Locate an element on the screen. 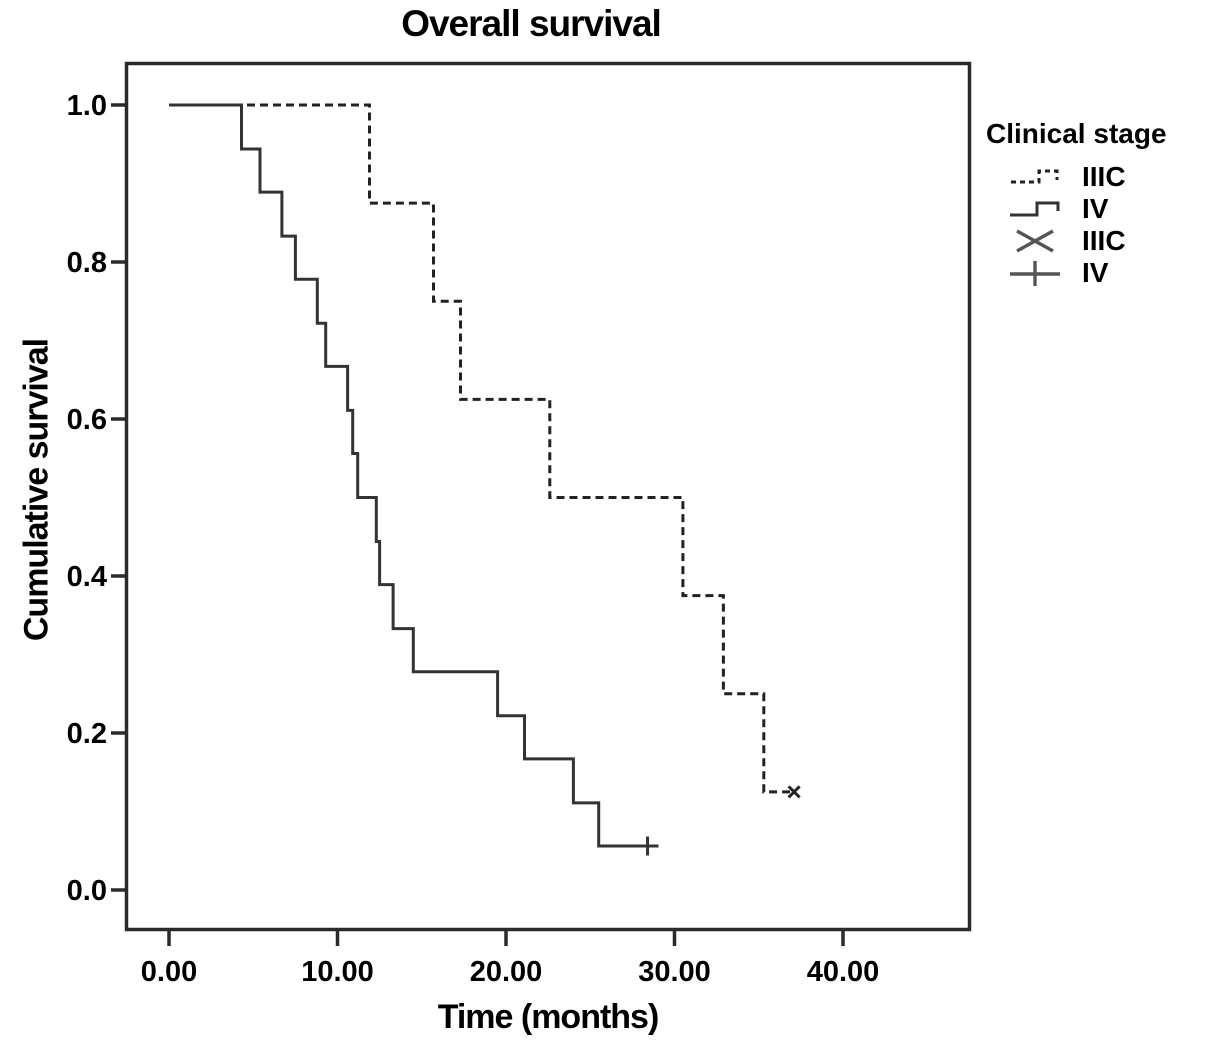 Image resolution: width=1205 pixels, height=1057 pixels. legend-item-iv-line: IV is located at coordinates (1067, 209).